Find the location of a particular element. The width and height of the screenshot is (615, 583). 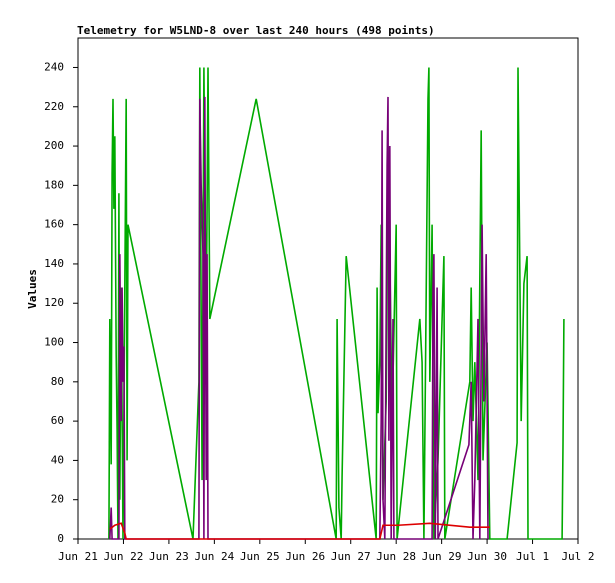

y-tick-label: 80 is located at coordinates (57, 381).